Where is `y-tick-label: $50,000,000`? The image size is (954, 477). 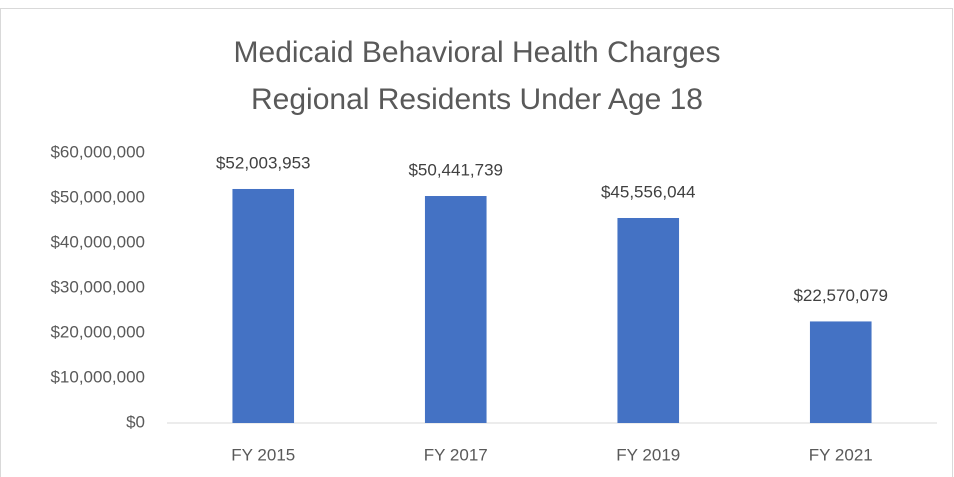
y-tick-label: $50,000,000 is located at coordinates (97, 196).